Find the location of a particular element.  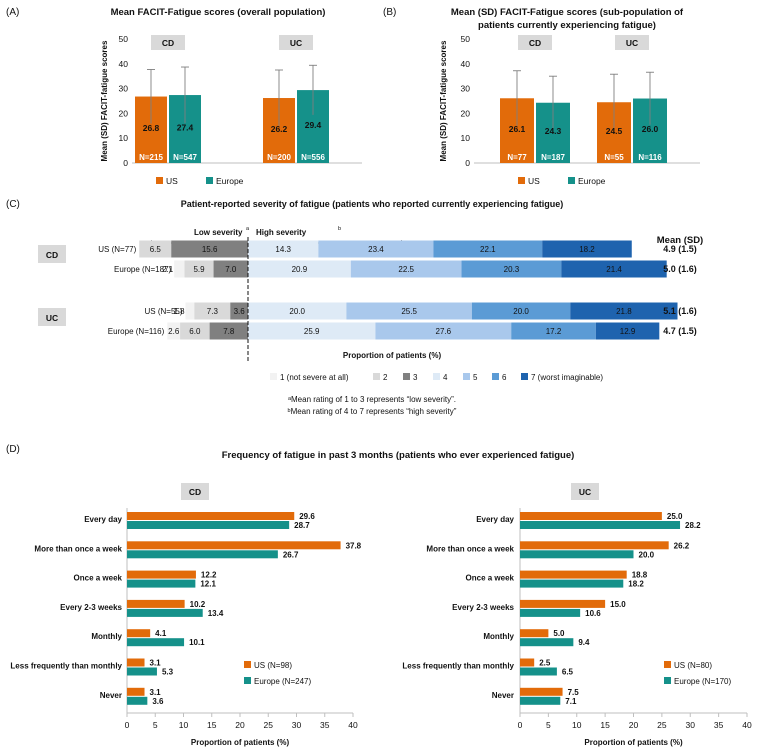

category-label: Monthly is located at coordinates (106, 636).